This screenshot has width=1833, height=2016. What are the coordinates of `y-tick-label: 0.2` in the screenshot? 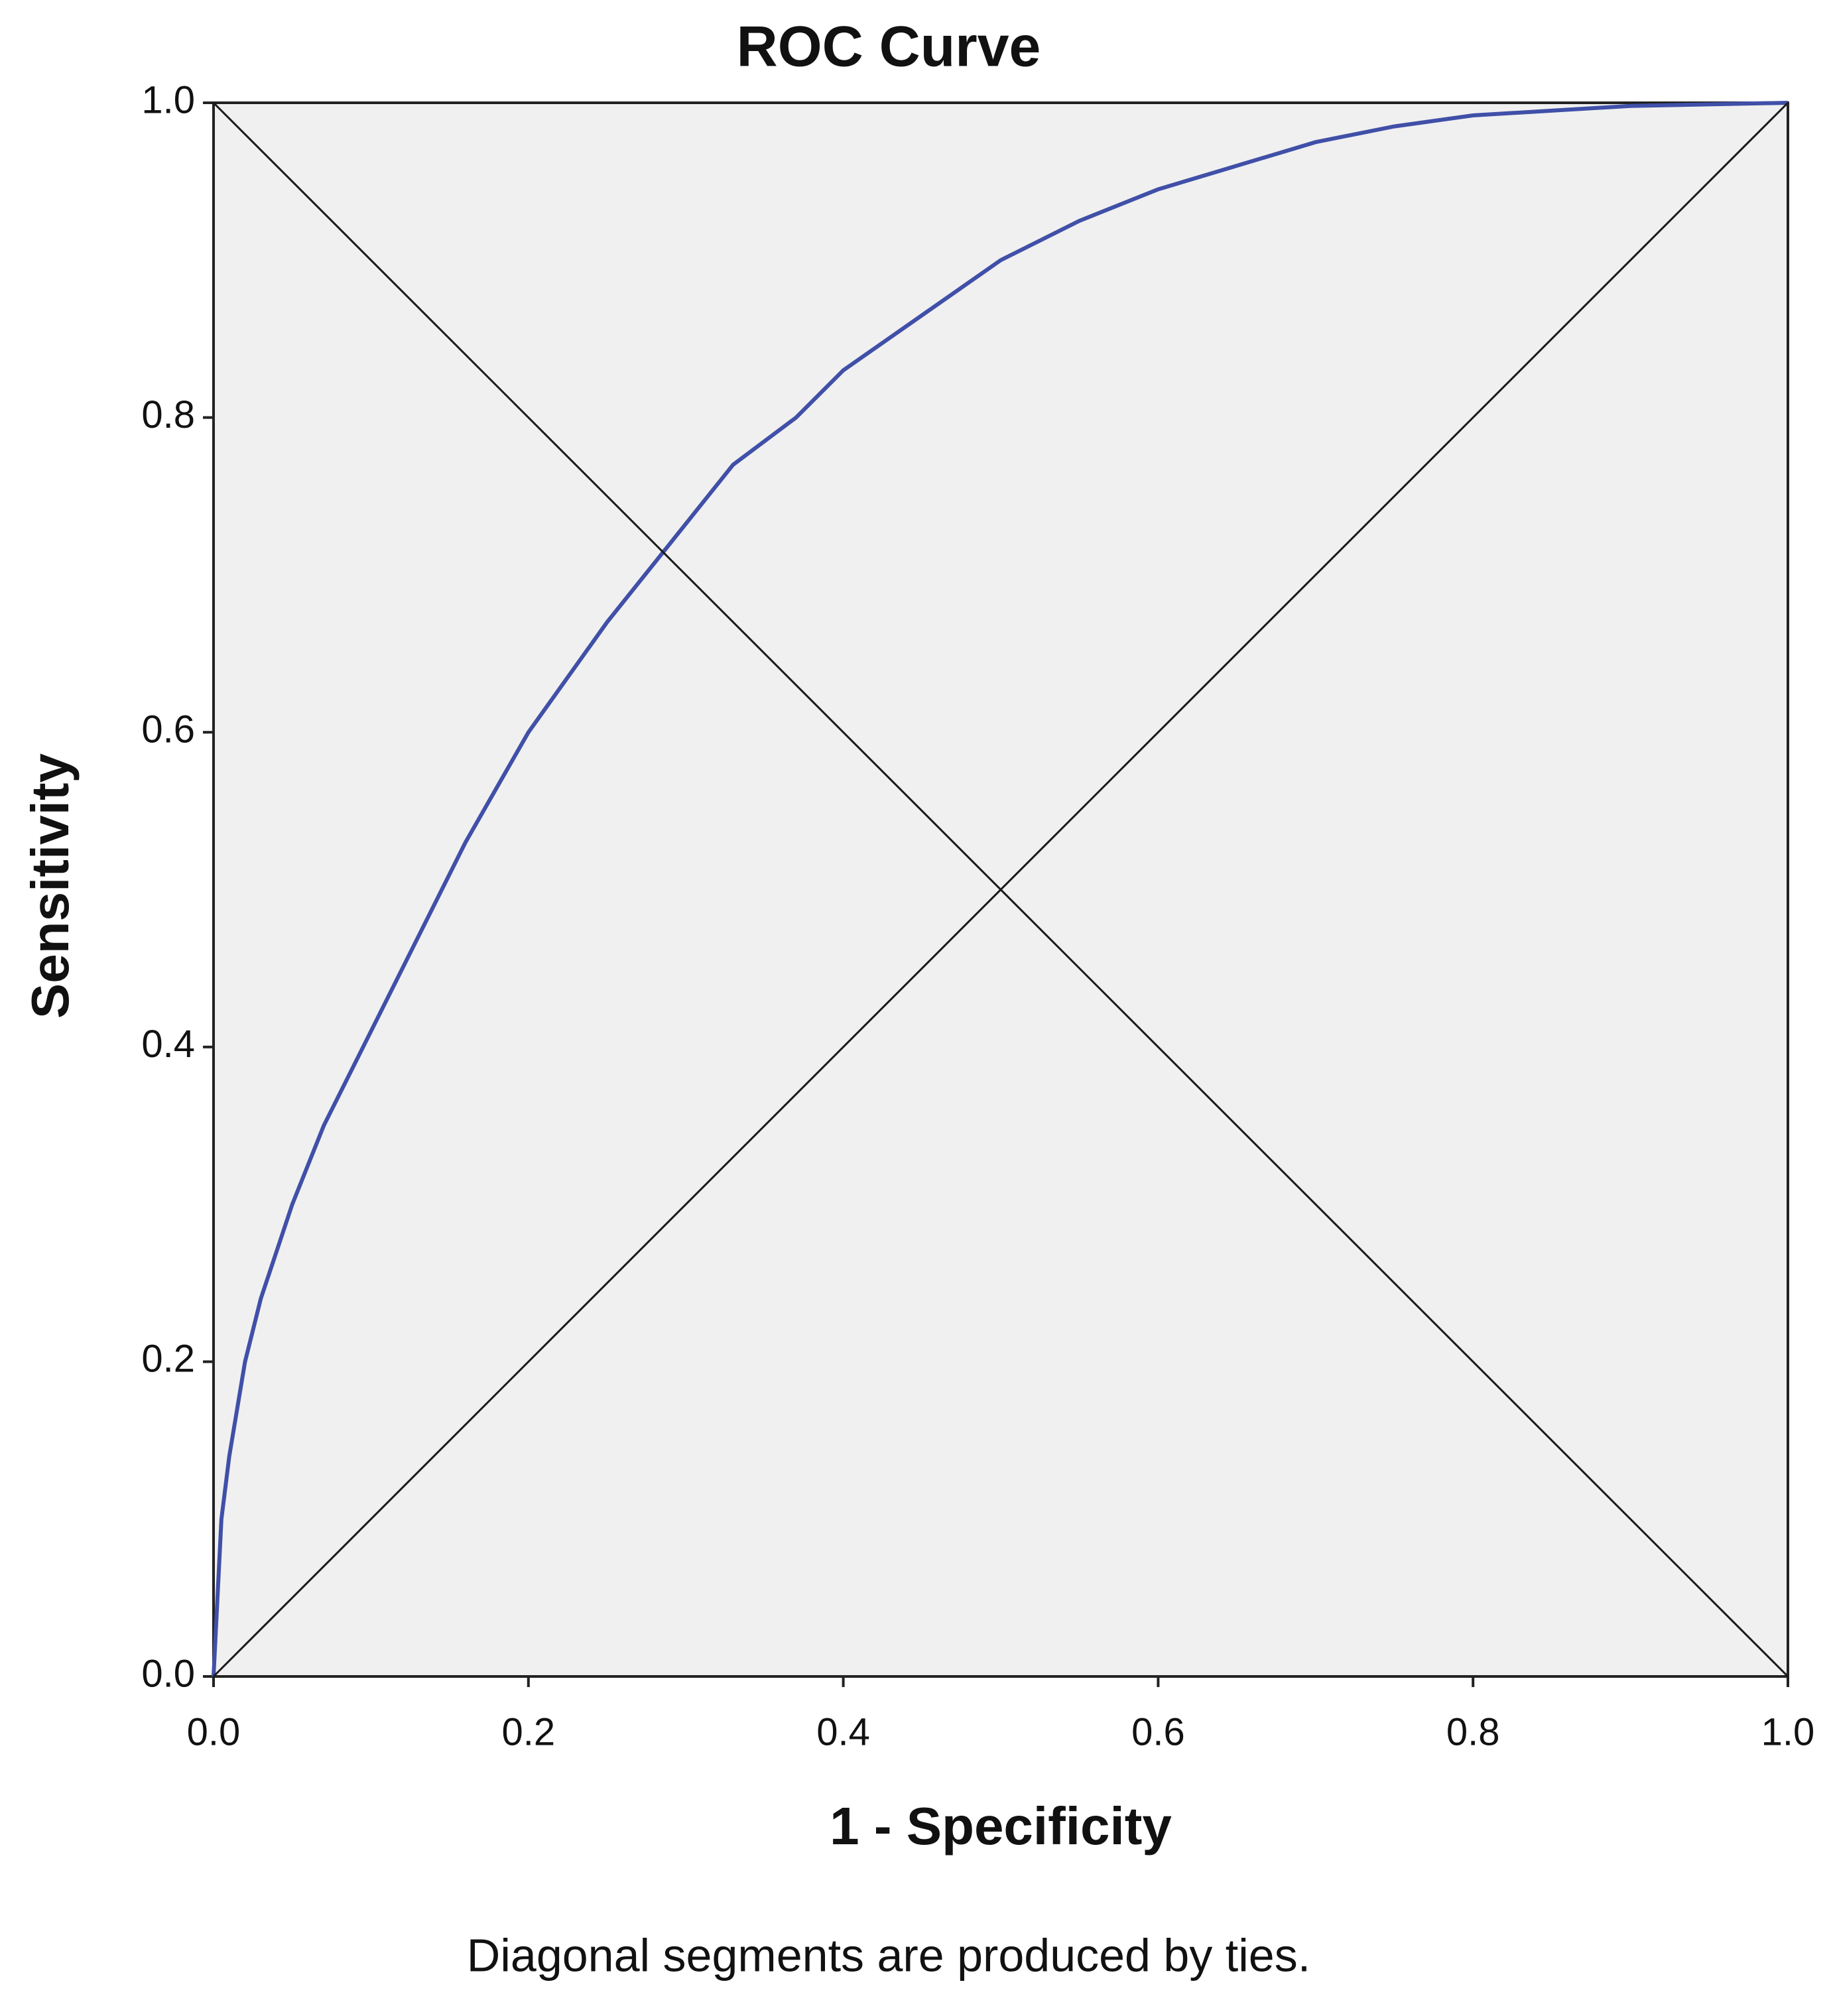 It's located at (168, 1359).